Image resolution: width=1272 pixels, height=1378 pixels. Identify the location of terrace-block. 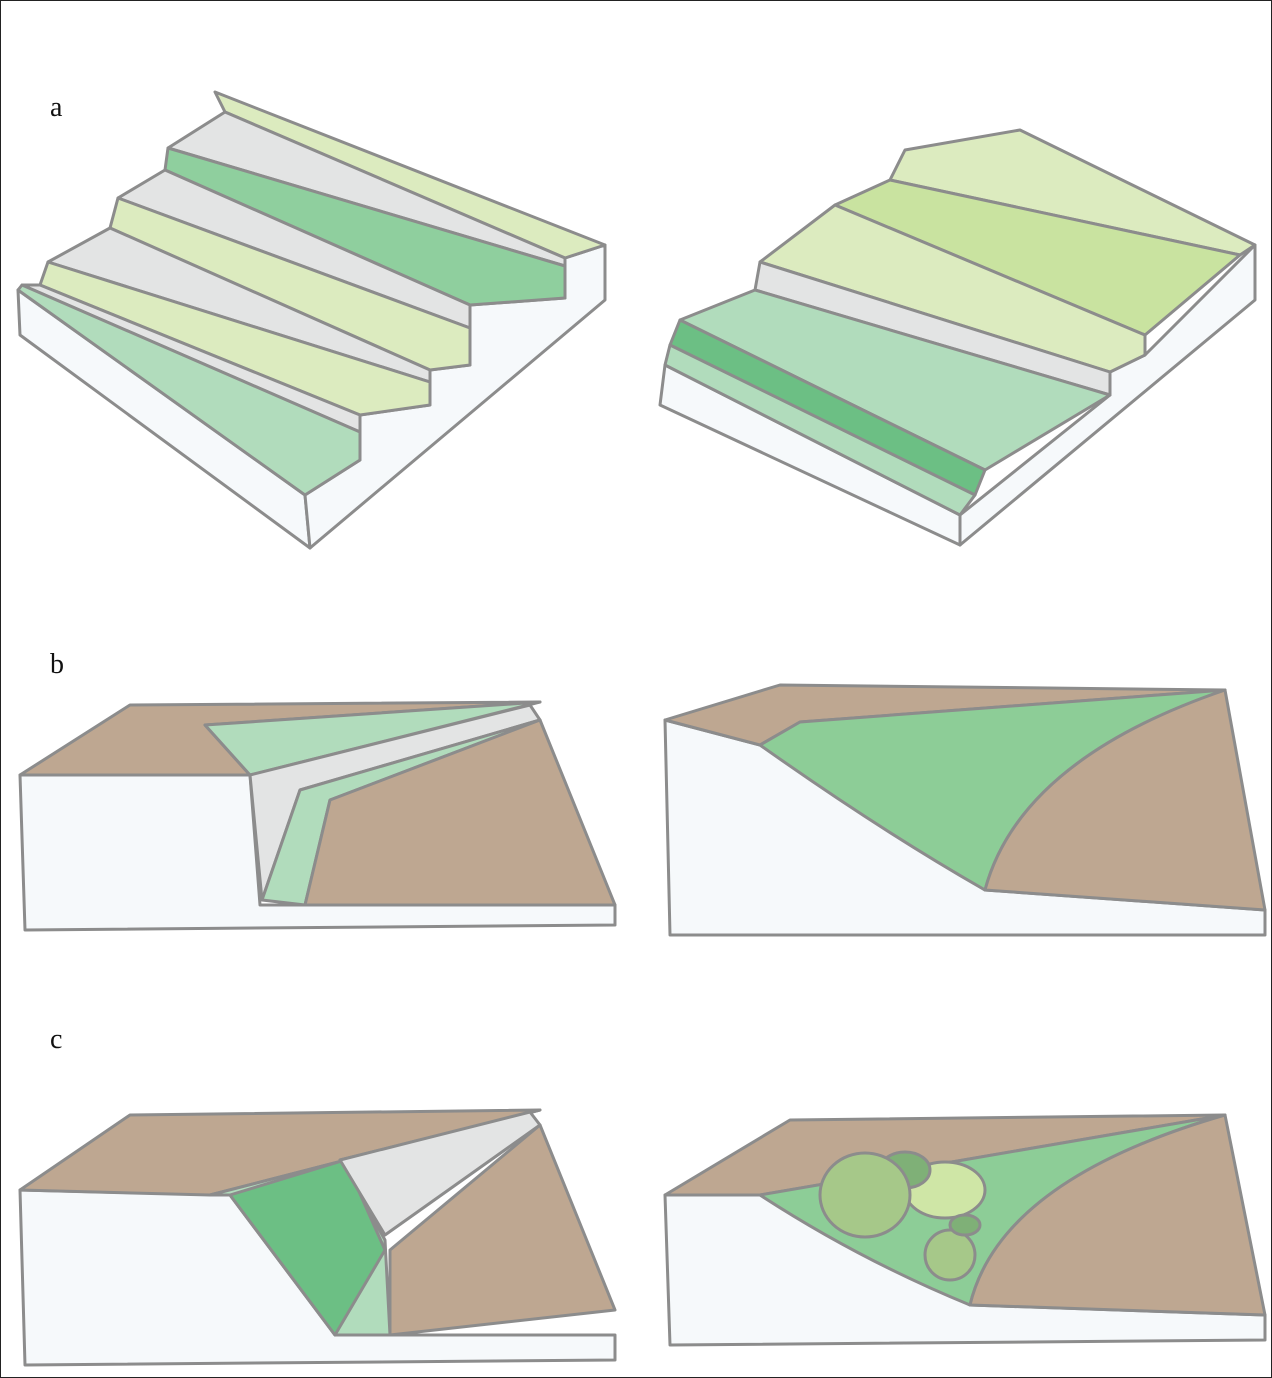
(957, 337).